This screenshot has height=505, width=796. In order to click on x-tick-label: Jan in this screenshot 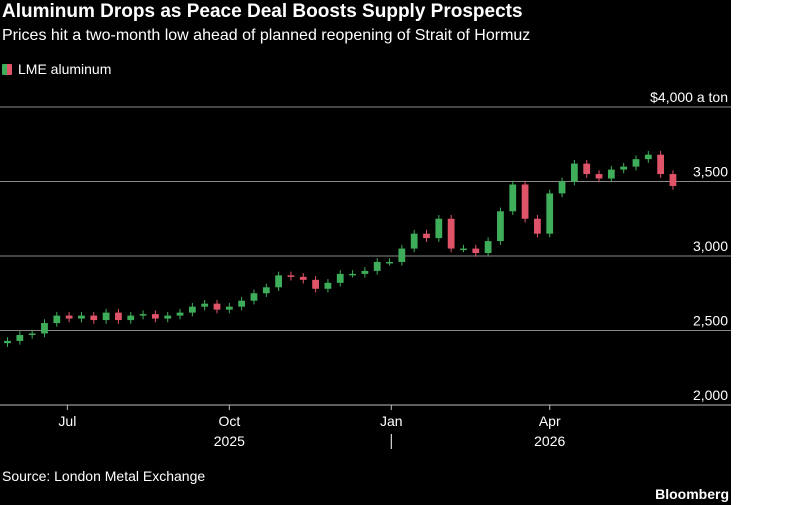, I will do `click(391, 421)`.